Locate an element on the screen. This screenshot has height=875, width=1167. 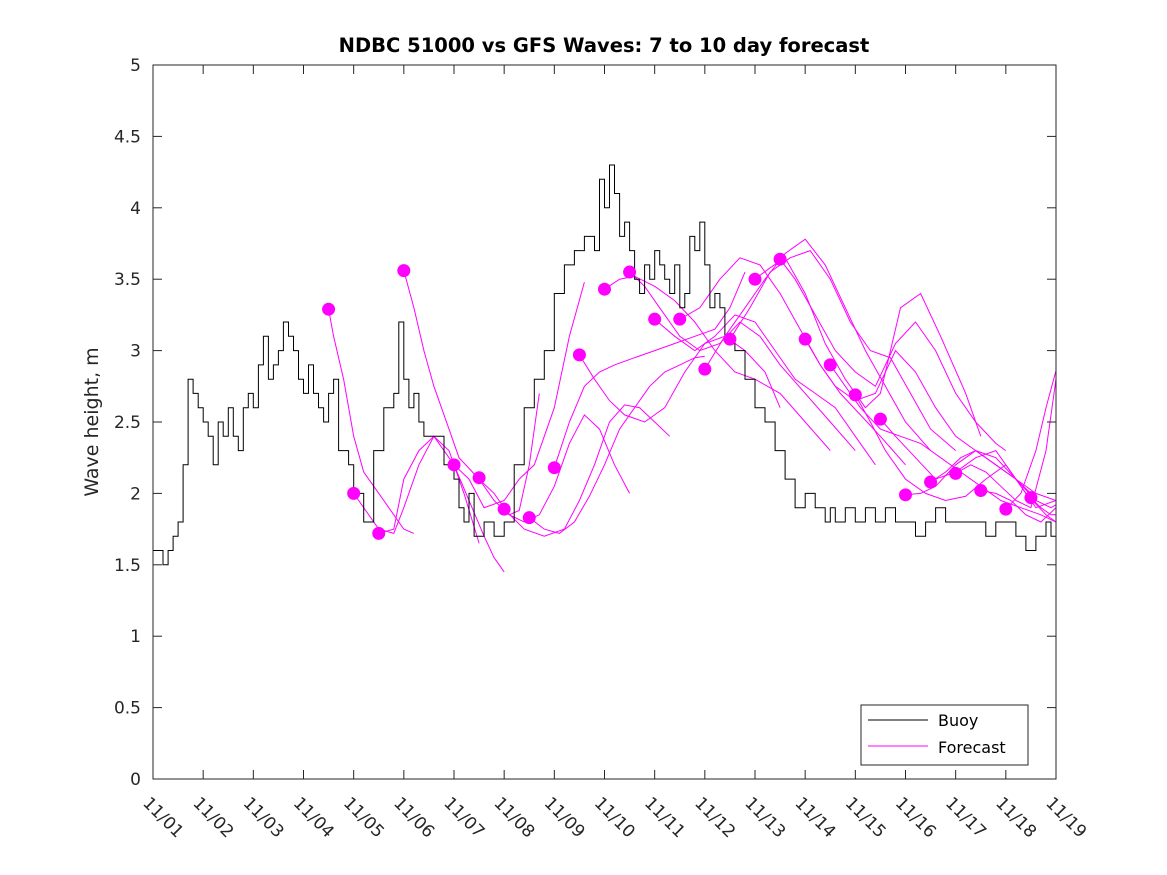
legend-buoy-label: Buoy is located at coordinates (958, 720).